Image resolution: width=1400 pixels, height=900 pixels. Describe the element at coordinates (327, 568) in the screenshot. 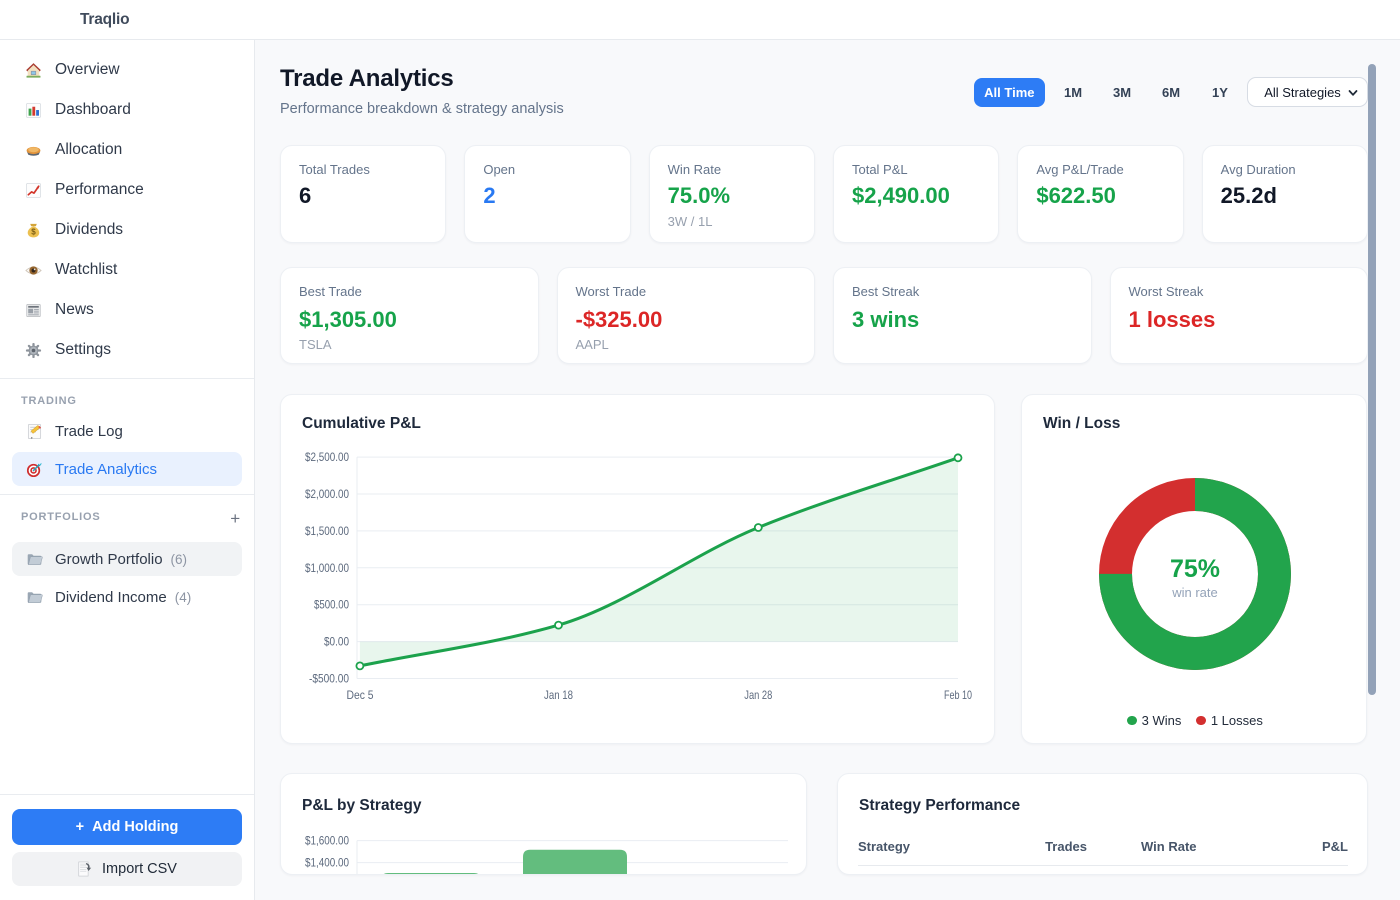

I see `svg-text: $1,000.00` at that location.